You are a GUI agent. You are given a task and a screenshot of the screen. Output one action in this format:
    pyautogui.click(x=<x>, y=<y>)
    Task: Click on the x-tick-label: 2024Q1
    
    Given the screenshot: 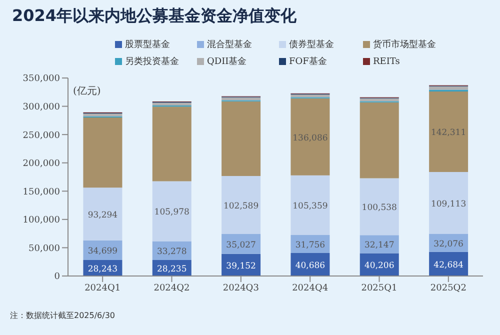 What is the action you would take?
    pyautogui.click(x=102, y=288)
    